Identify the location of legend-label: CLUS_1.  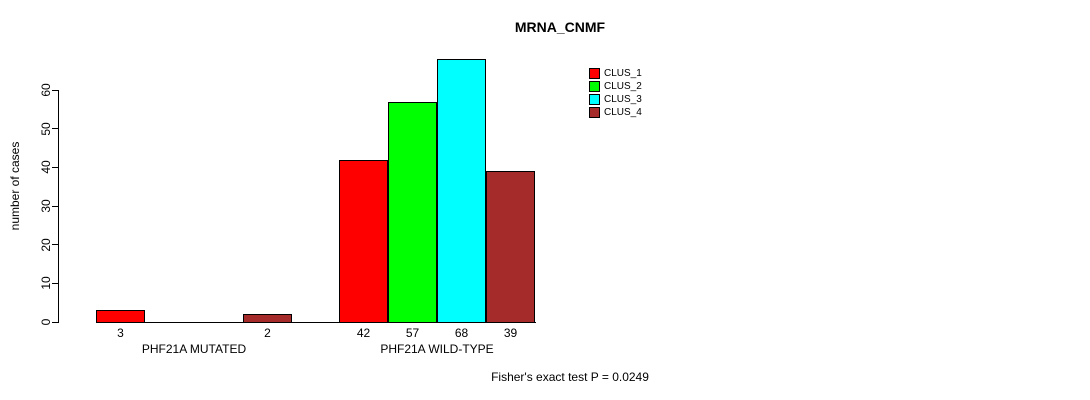
(623, 73).